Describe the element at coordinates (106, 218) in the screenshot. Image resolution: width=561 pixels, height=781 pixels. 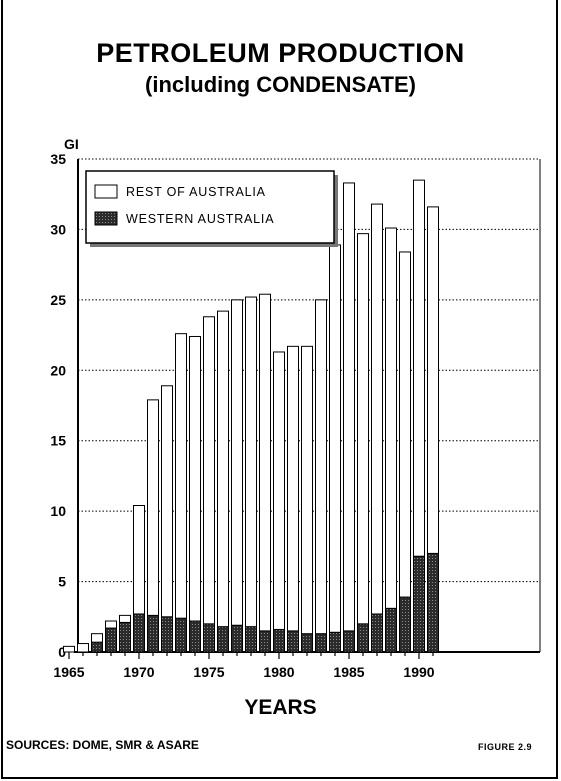
I see `legend-swatch-western-australia` at that location.